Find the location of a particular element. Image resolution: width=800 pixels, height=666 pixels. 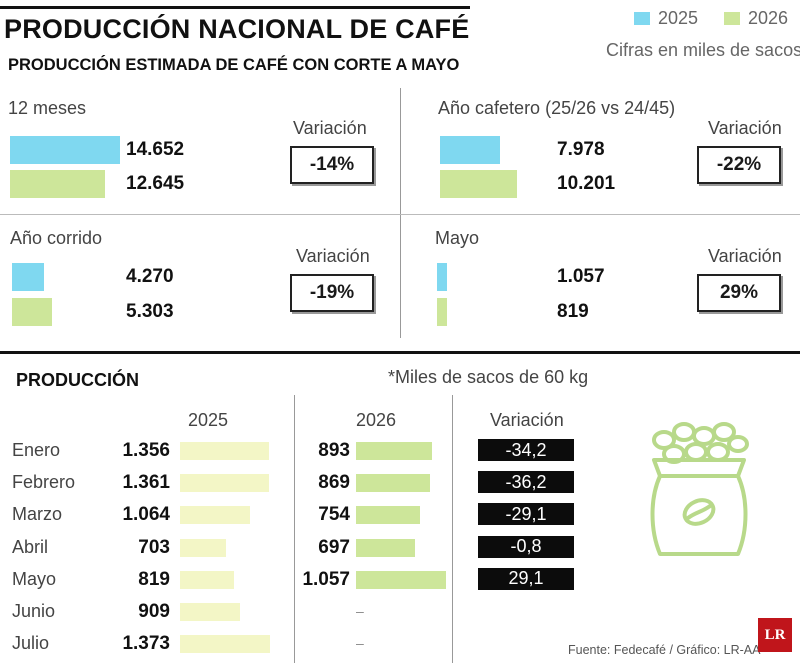

legend-label-2025: 2025 is located at coordinates (678, 18).